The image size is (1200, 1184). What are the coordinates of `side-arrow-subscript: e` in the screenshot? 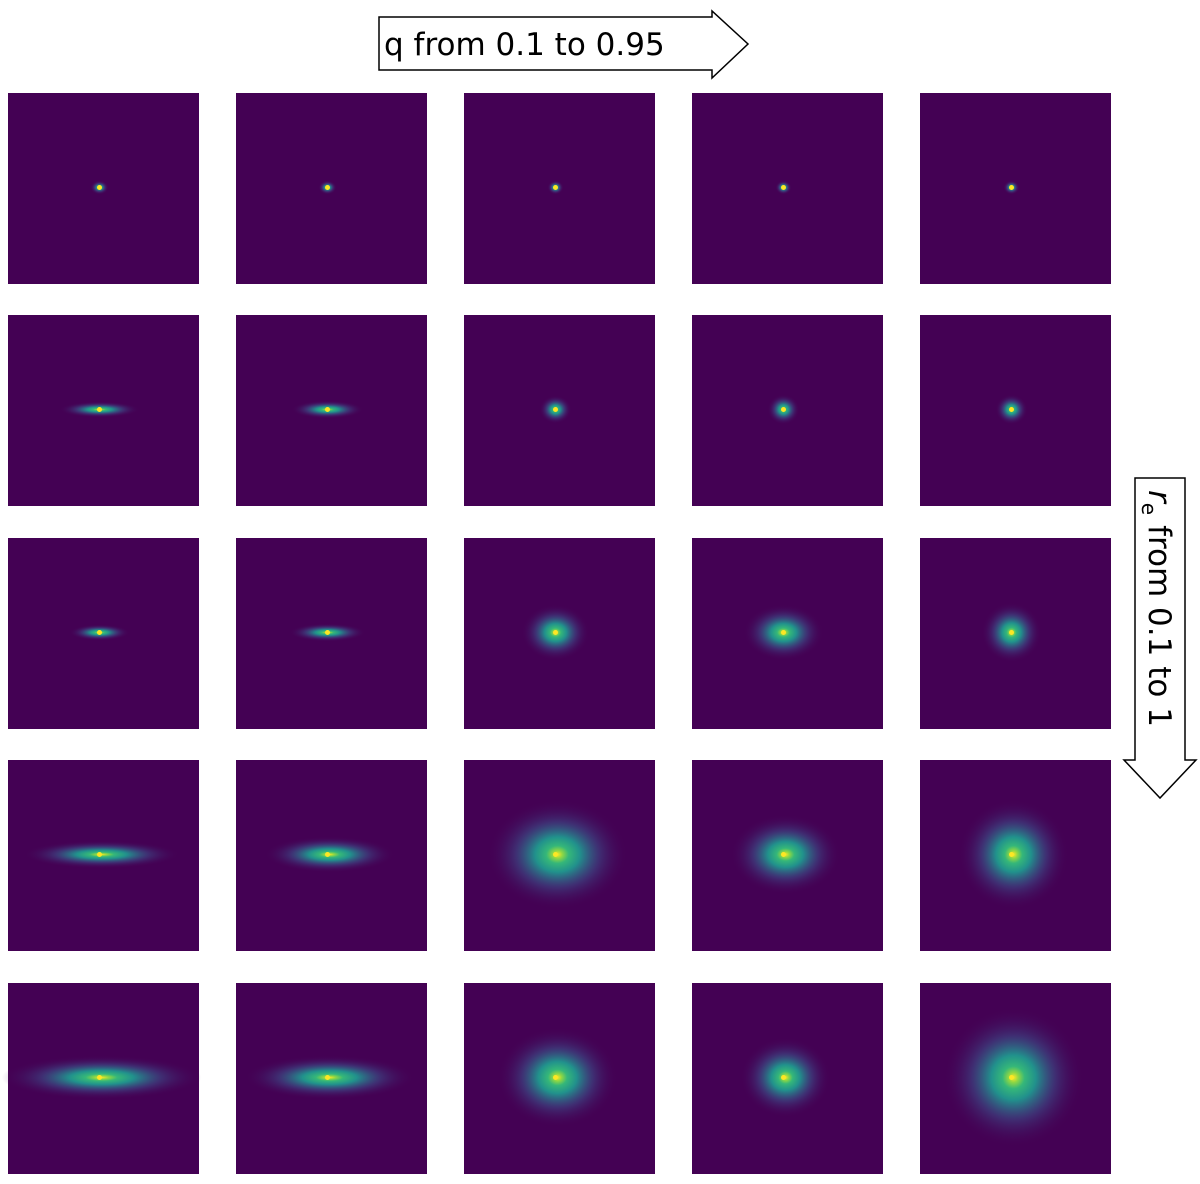 It's located at (1149, 509).